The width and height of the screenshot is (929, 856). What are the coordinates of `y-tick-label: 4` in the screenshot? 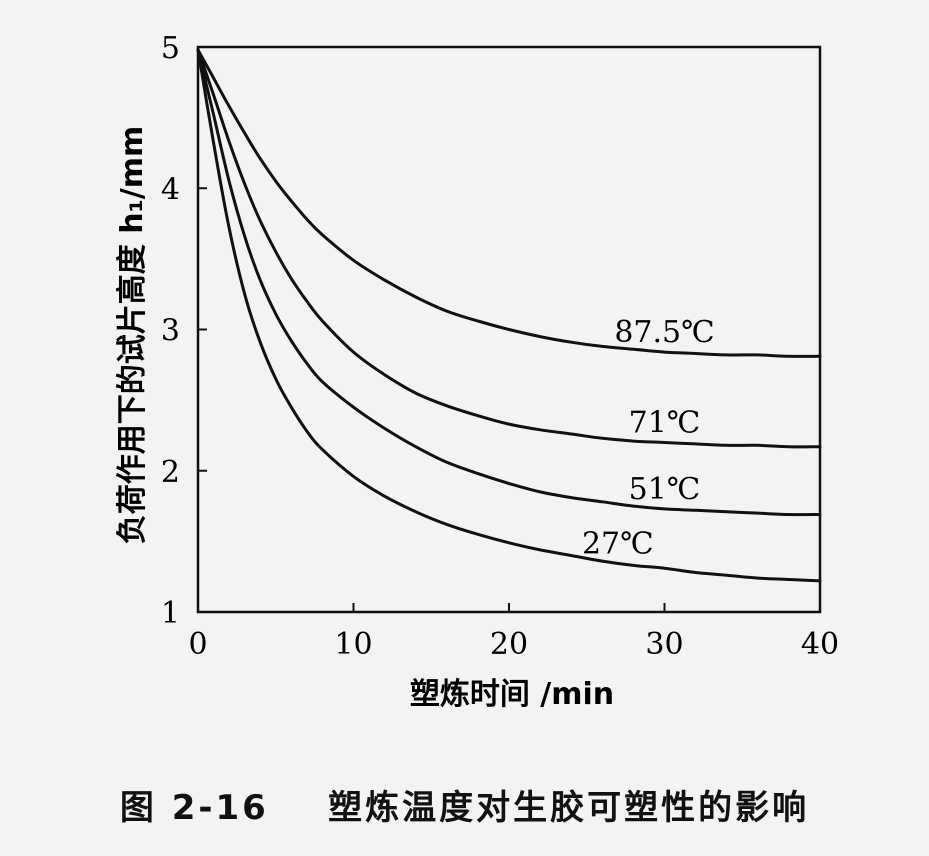 It's located at (170, 189).